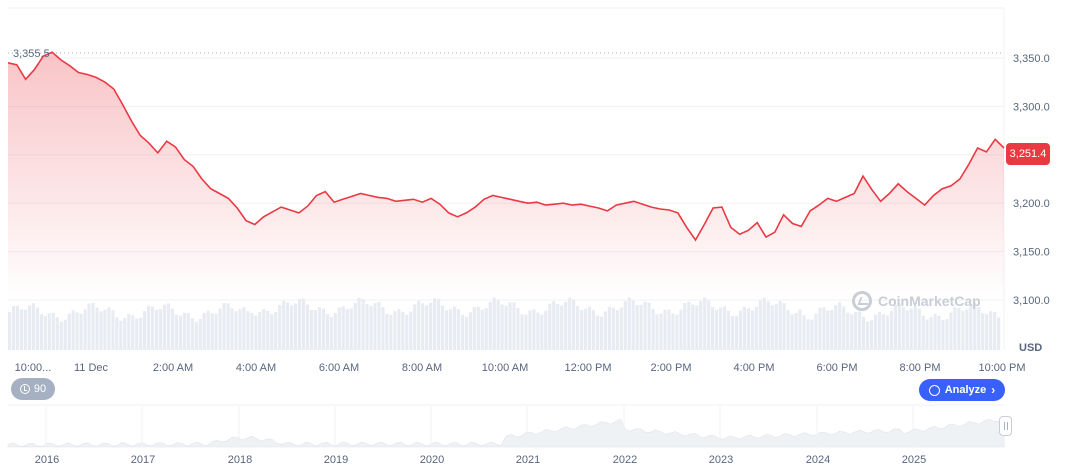 The width and height of the screenshot is (1072, 470). I want to click on y-tick-label: 3,350.0, so click(1031, 59).